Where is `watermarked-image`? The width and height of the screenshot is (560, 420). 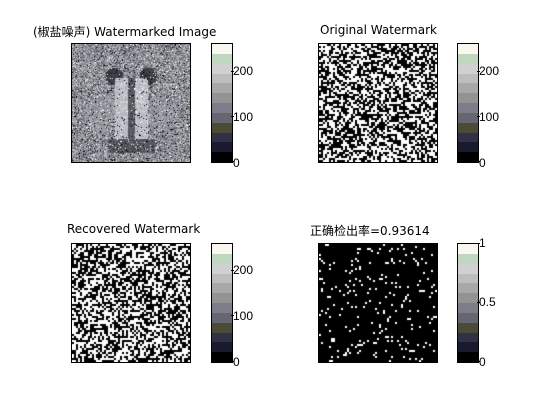 watermarked-image is located at coordinates (131, 103).